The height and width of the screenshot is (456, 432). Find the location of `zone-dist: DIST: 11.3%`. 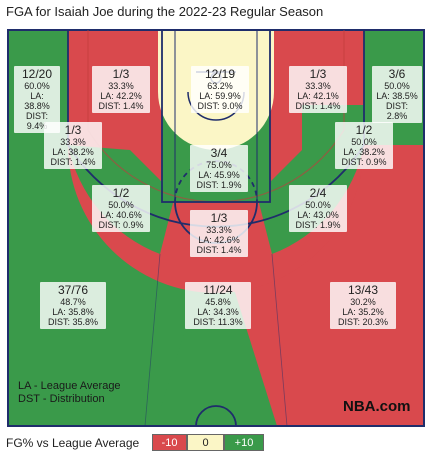

zone-dist: DIST: 11.3% is located at coordinates (218, 322).